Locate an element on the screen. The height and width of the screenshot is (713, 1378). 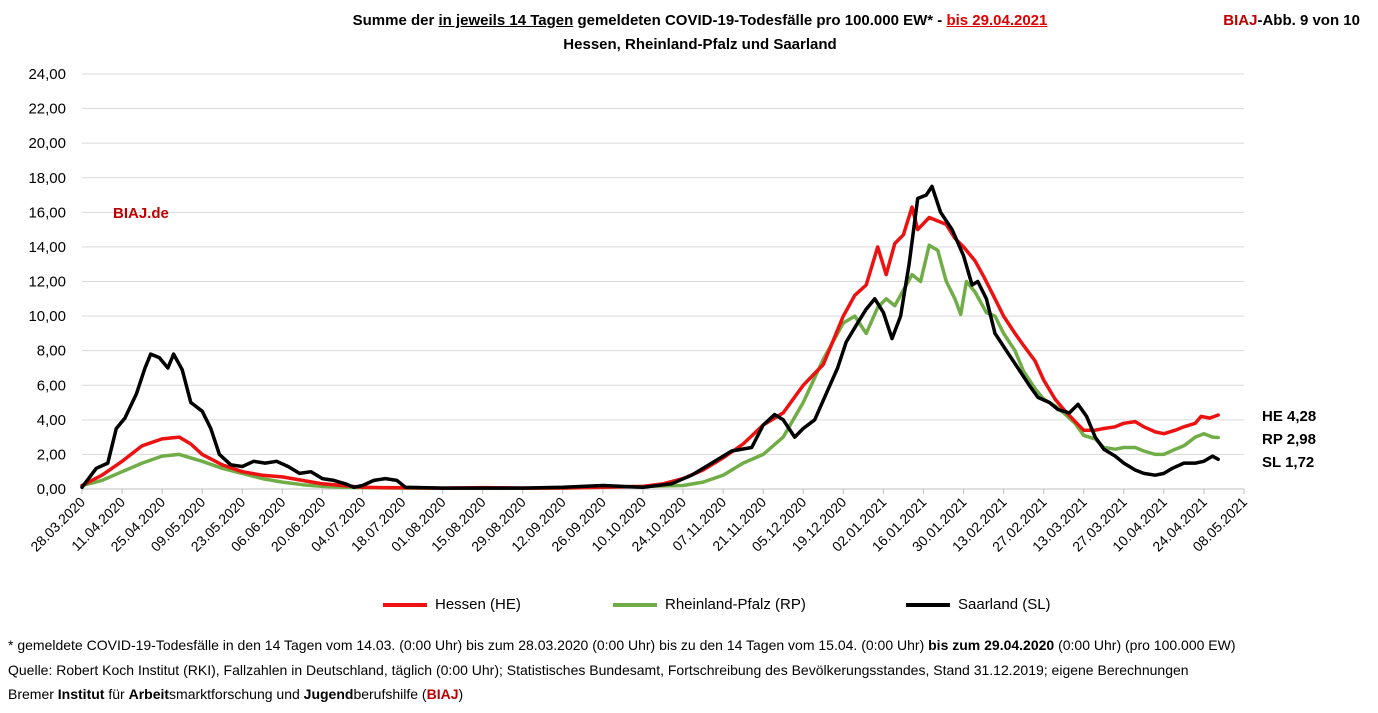
footnote-text: ) is located at coordinates (461, 694).